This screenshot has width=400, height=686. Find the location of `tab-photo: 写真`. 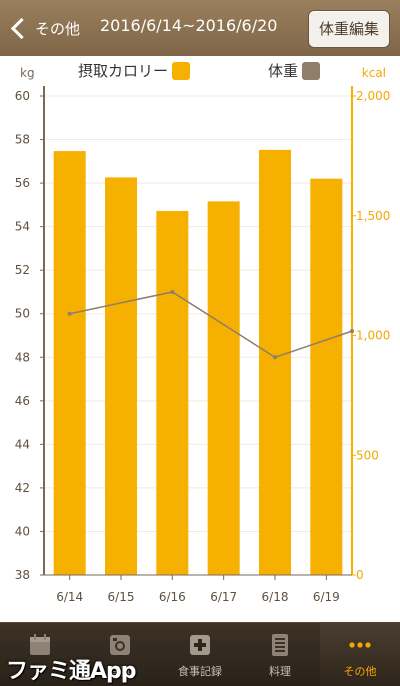

tab-photo: 写真 is located at coordinates (120, 654).